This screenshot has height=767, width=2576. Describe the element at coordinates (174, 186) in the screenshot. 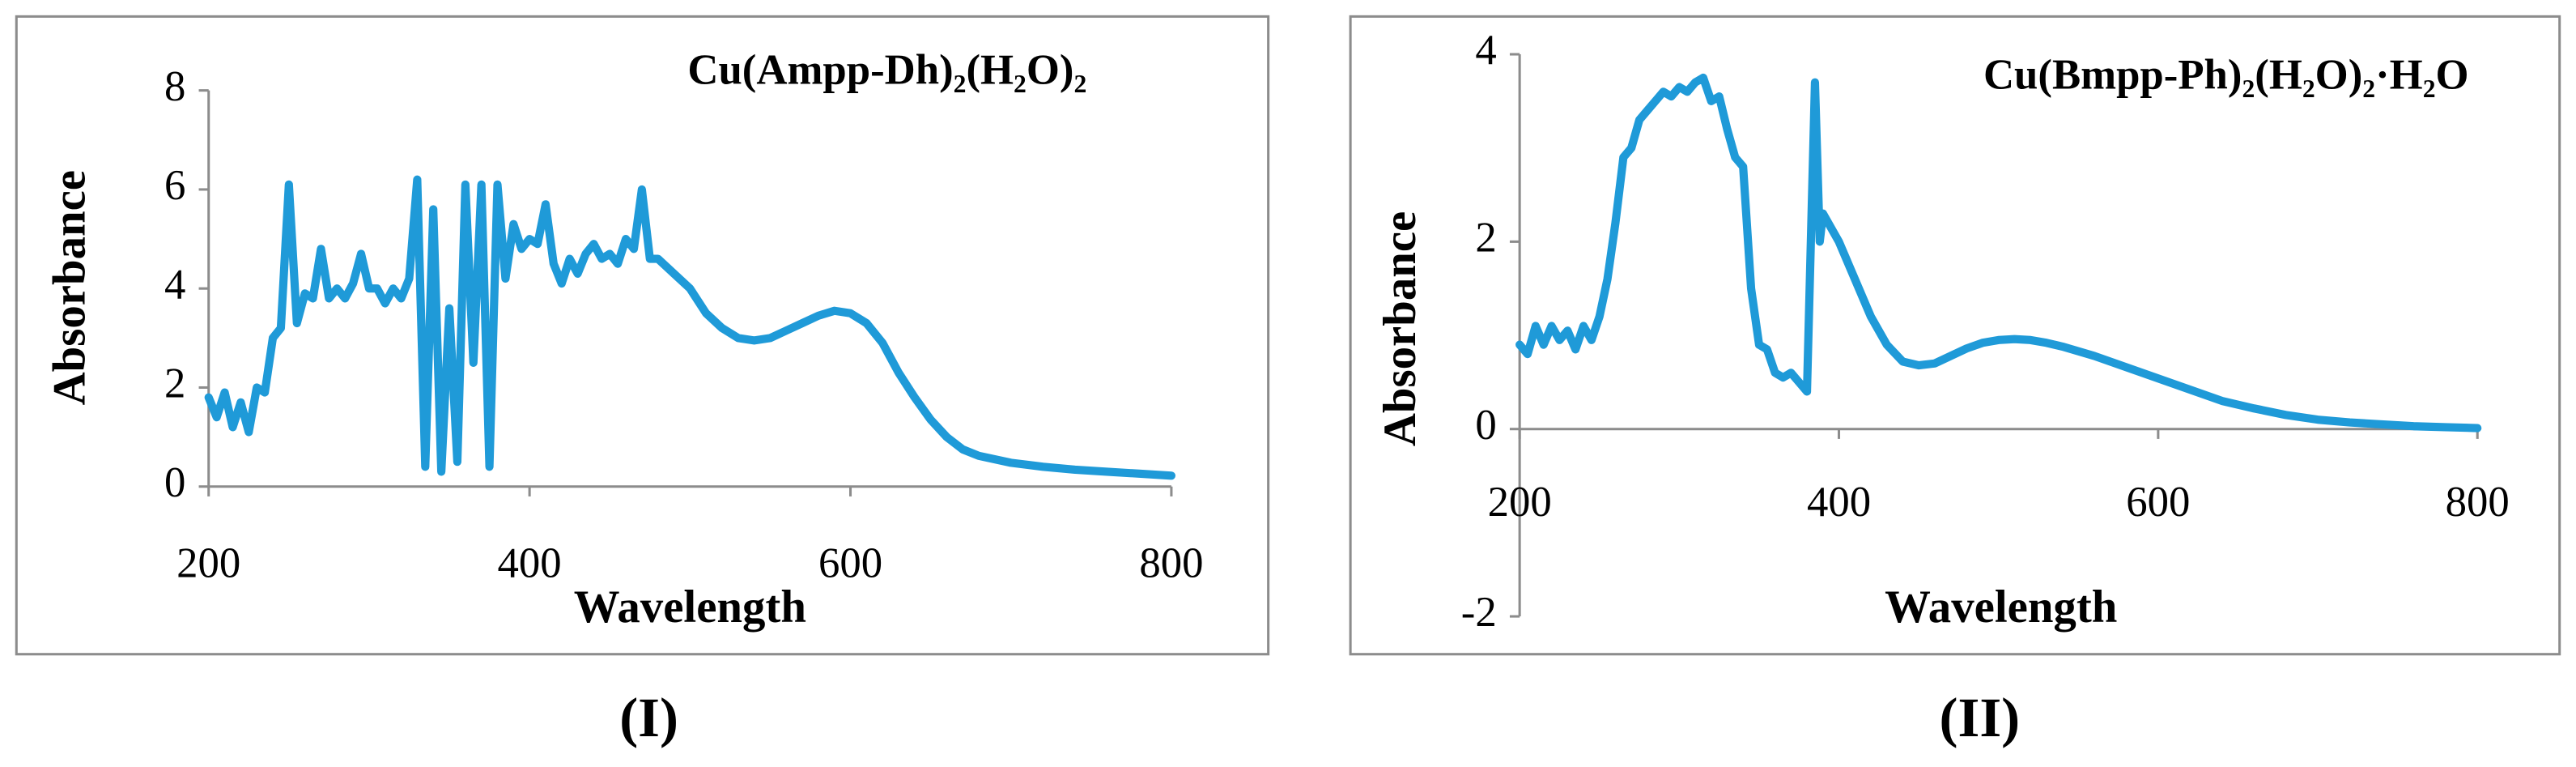

I see `y-tick-label: 6` at that location.